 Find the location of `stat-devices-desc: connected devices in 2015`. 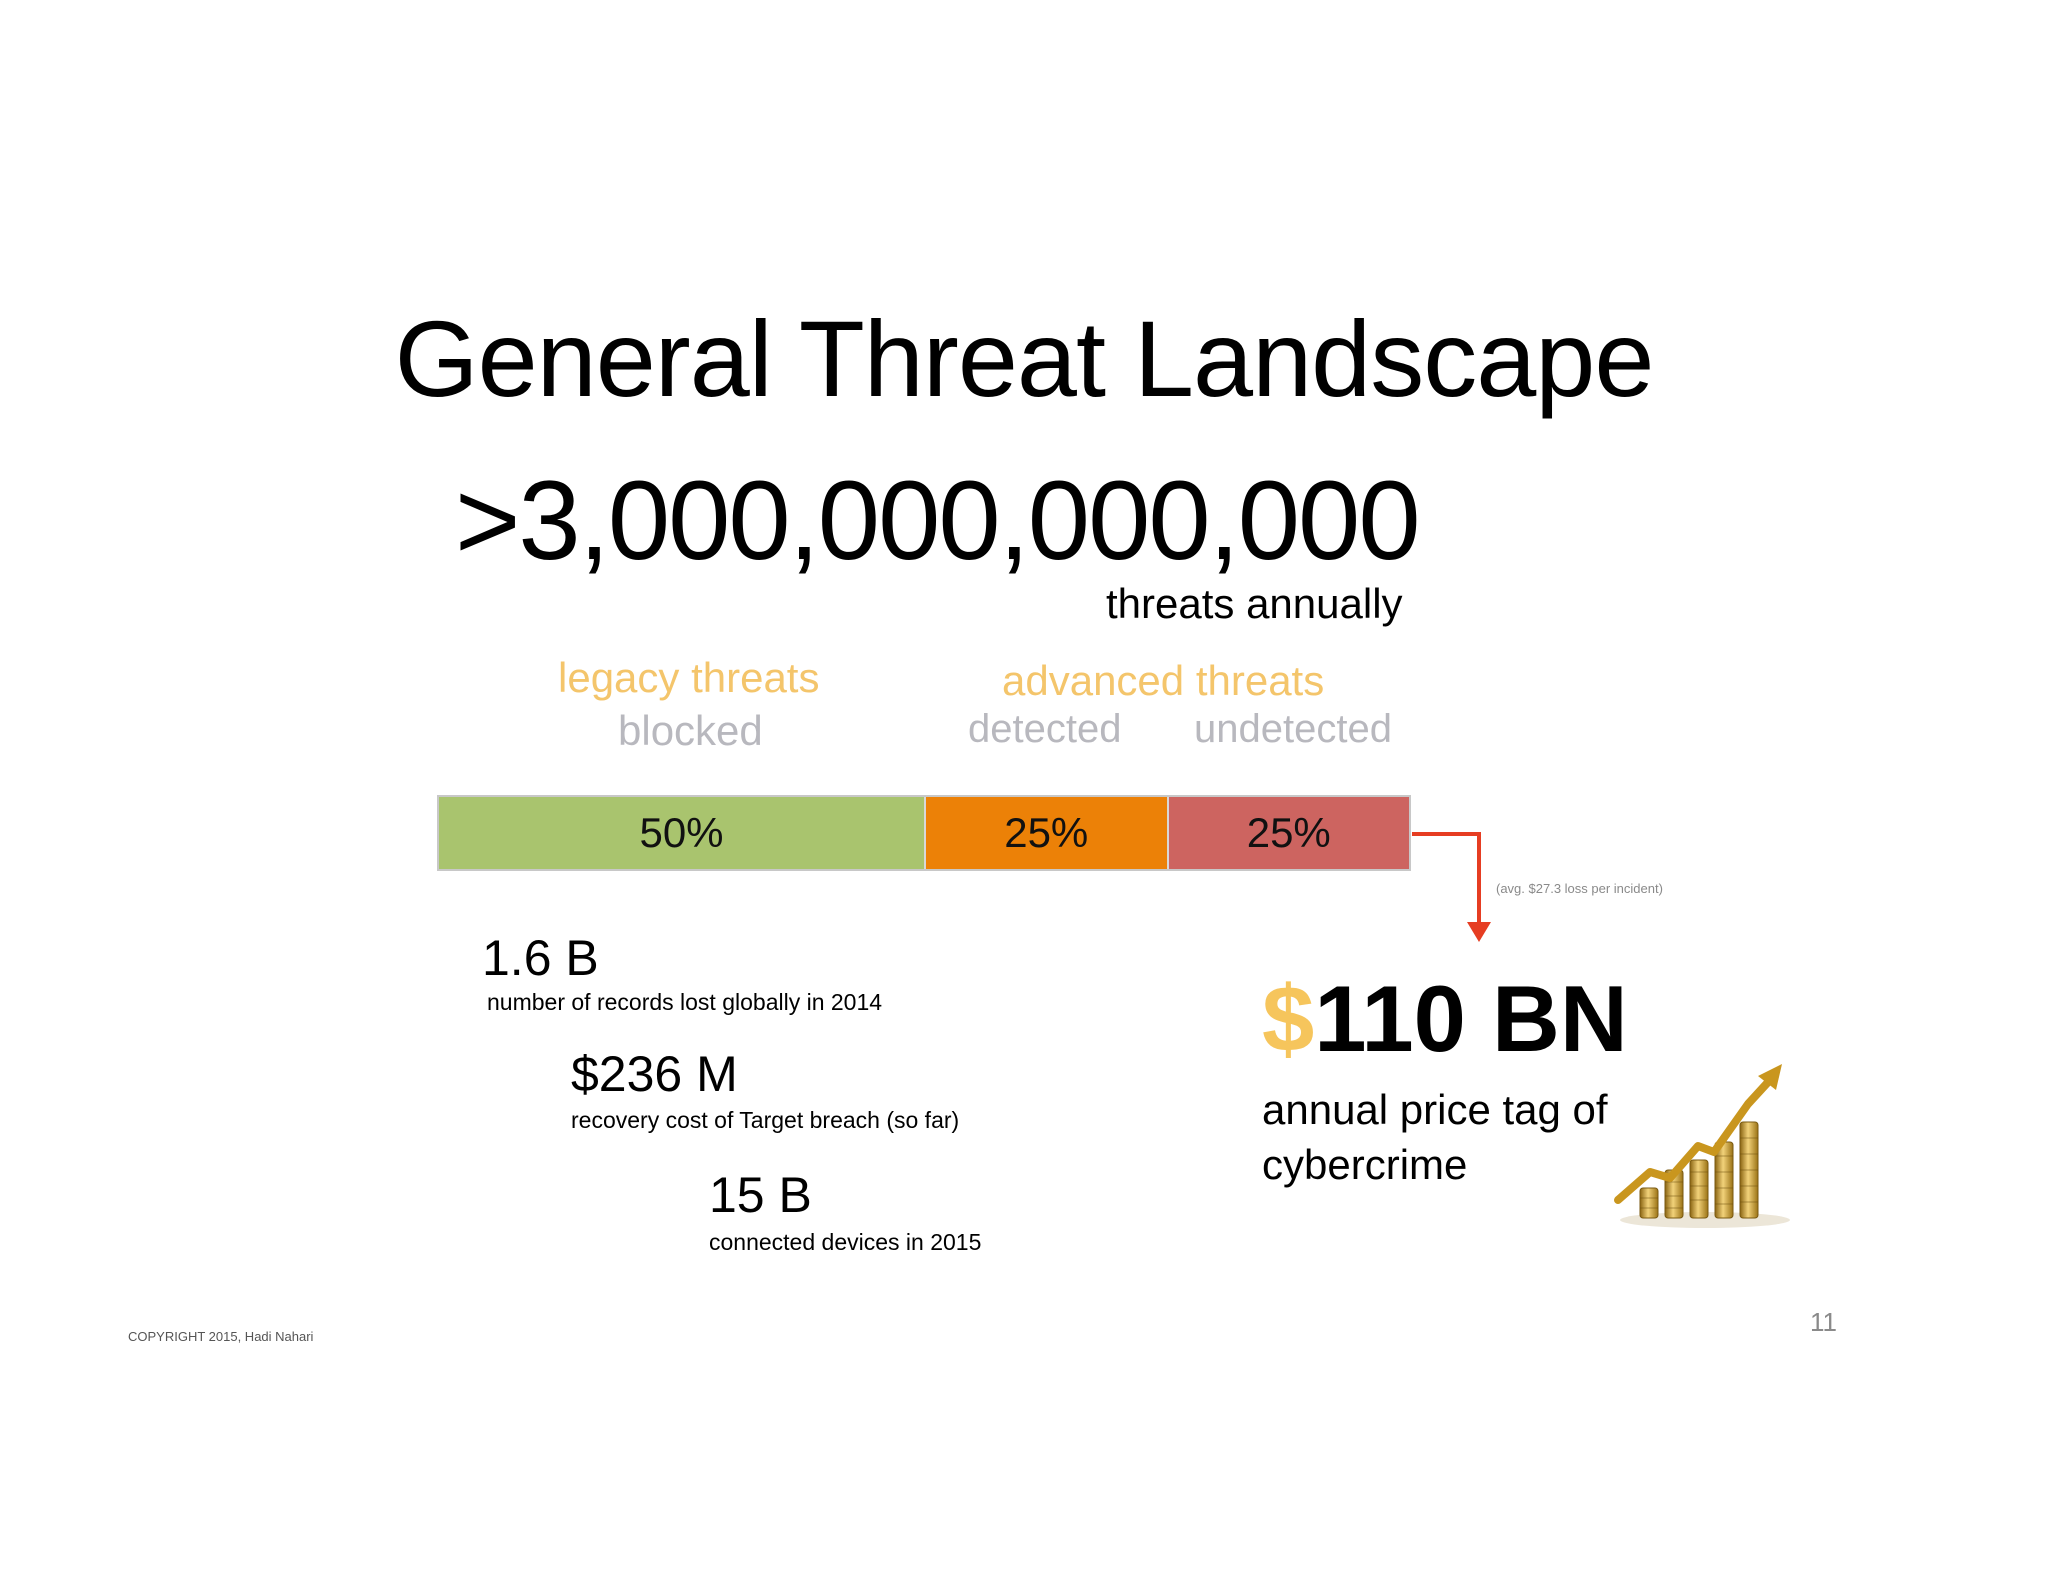

stat-devices-desc: connected devices in 2015 is located at coordinates (845, 1242).